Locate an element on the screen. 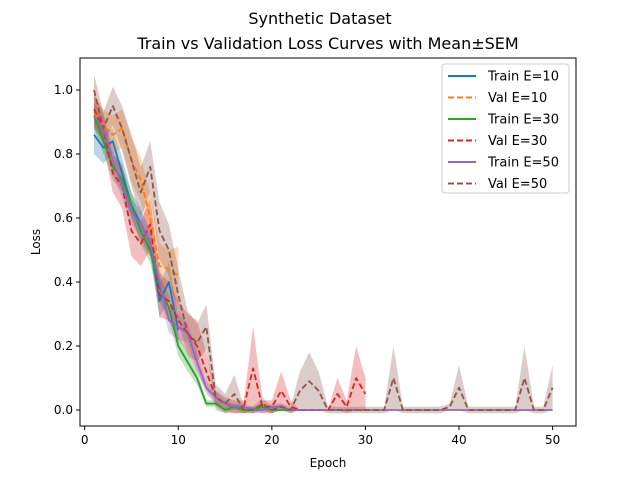  x-tick-label: 20 is located at coordinates (271, 440).